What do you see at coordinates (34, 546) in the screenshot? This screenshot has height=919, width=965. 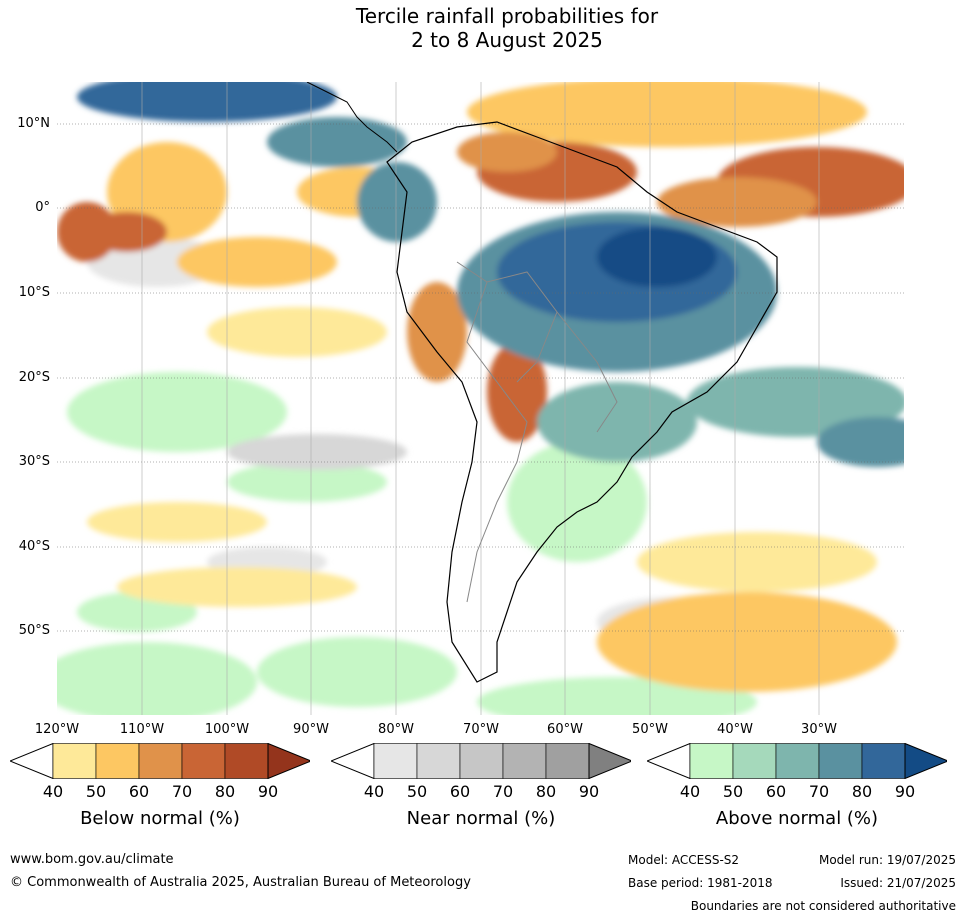 I see `lat-label-40s: 40°S` at bounding box center [34, 546].